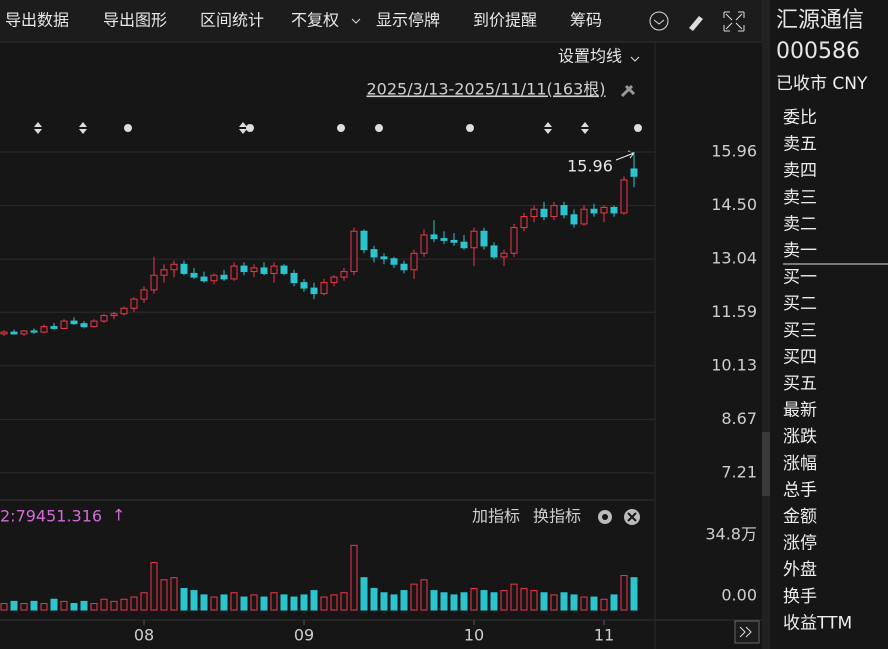 This screenshot has width=888, height=649. What do you see at coordinates (800, 411) in the screenshot?
I see `quote-field: 最新` at bounding box center [800, 411].